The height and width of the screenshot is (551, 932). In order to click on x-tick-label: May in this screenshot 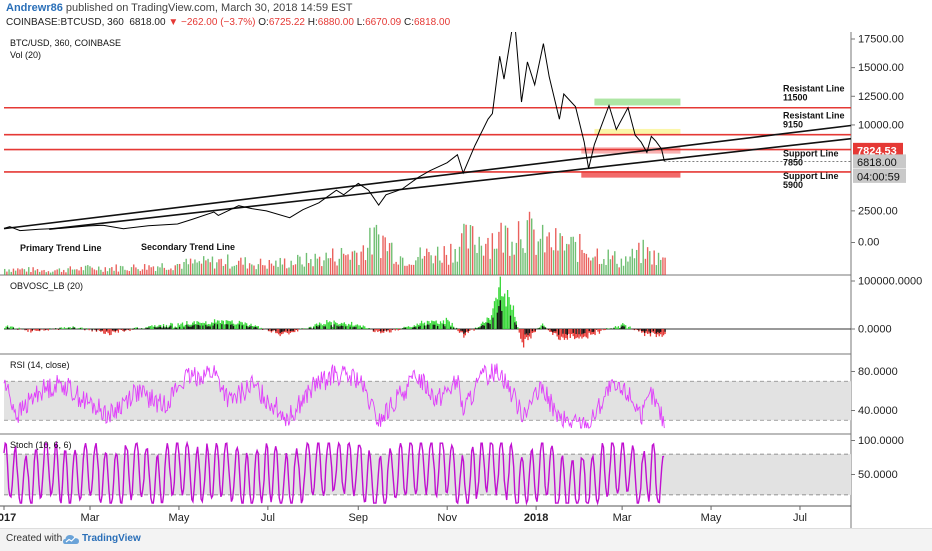, I will do `click(711, 518)`.